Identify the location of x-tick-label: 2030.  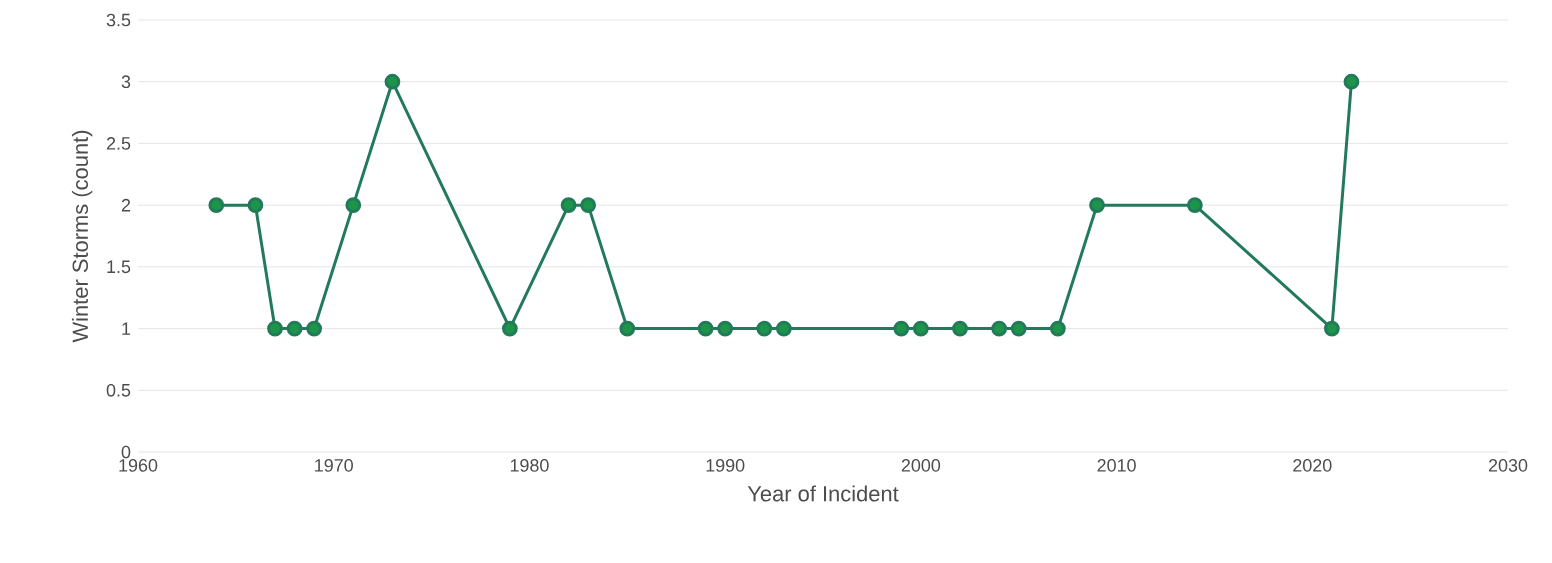
(1508, 465).